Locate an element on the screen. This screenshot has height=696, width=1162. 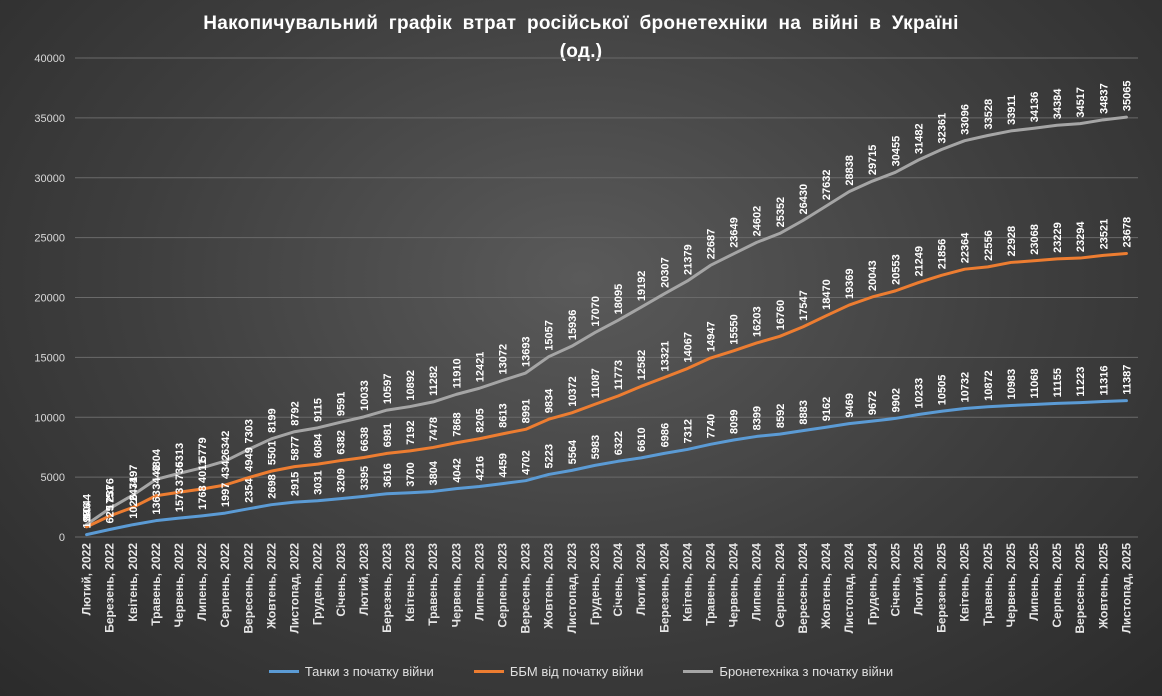
chart-title-line-2: (од.) is located at coordinates (581, 51).